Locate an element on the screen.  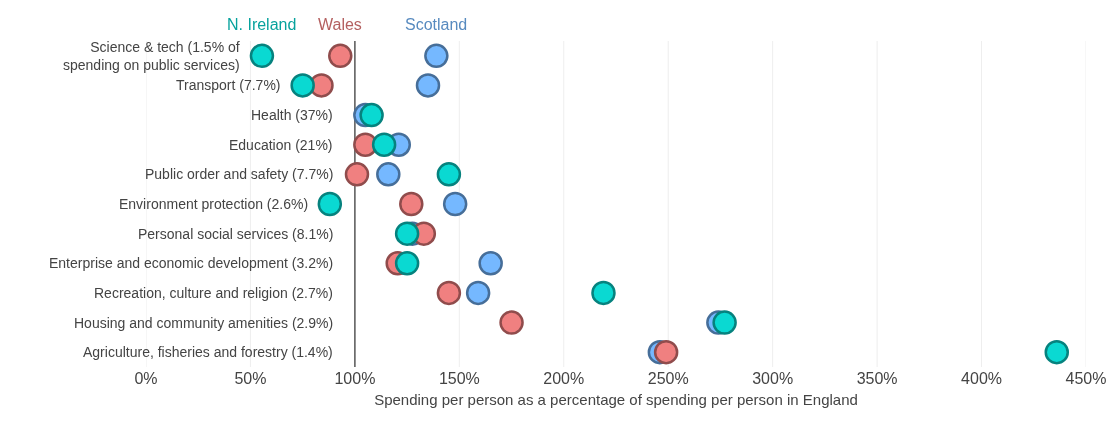
y-tick-label: Transport (7.7%) is located at coordinates (228, 85).